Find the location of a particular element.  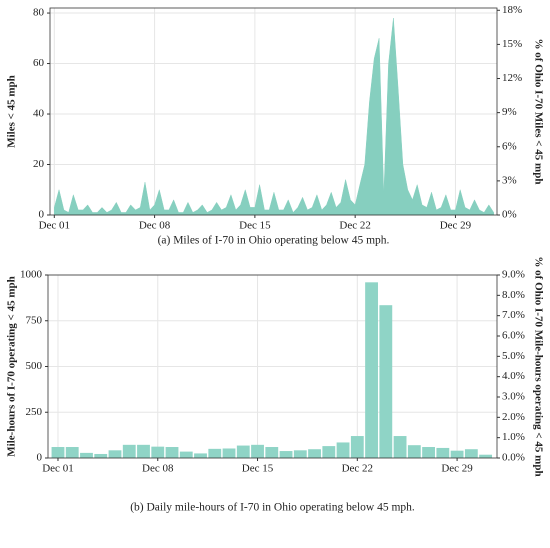

y2-tick-label: 15% is located at coordinates (512, 44).